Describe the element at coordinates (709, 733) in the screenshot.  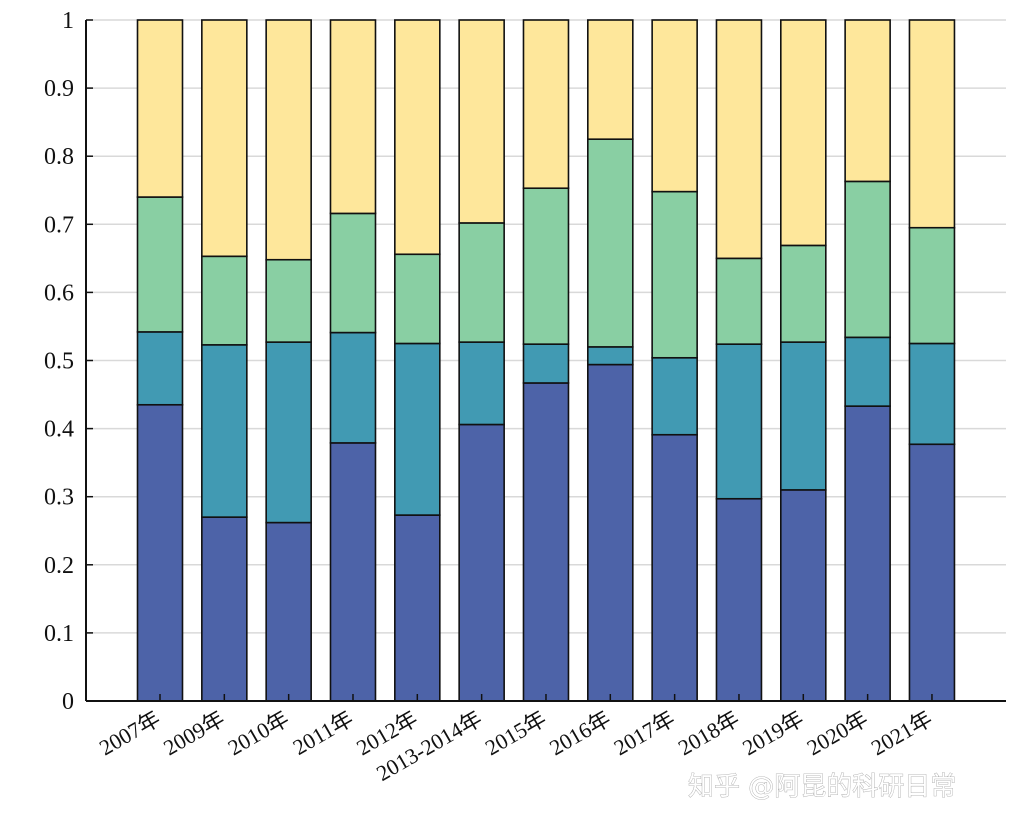
I see `x-tick-label: 2018年` at that location.